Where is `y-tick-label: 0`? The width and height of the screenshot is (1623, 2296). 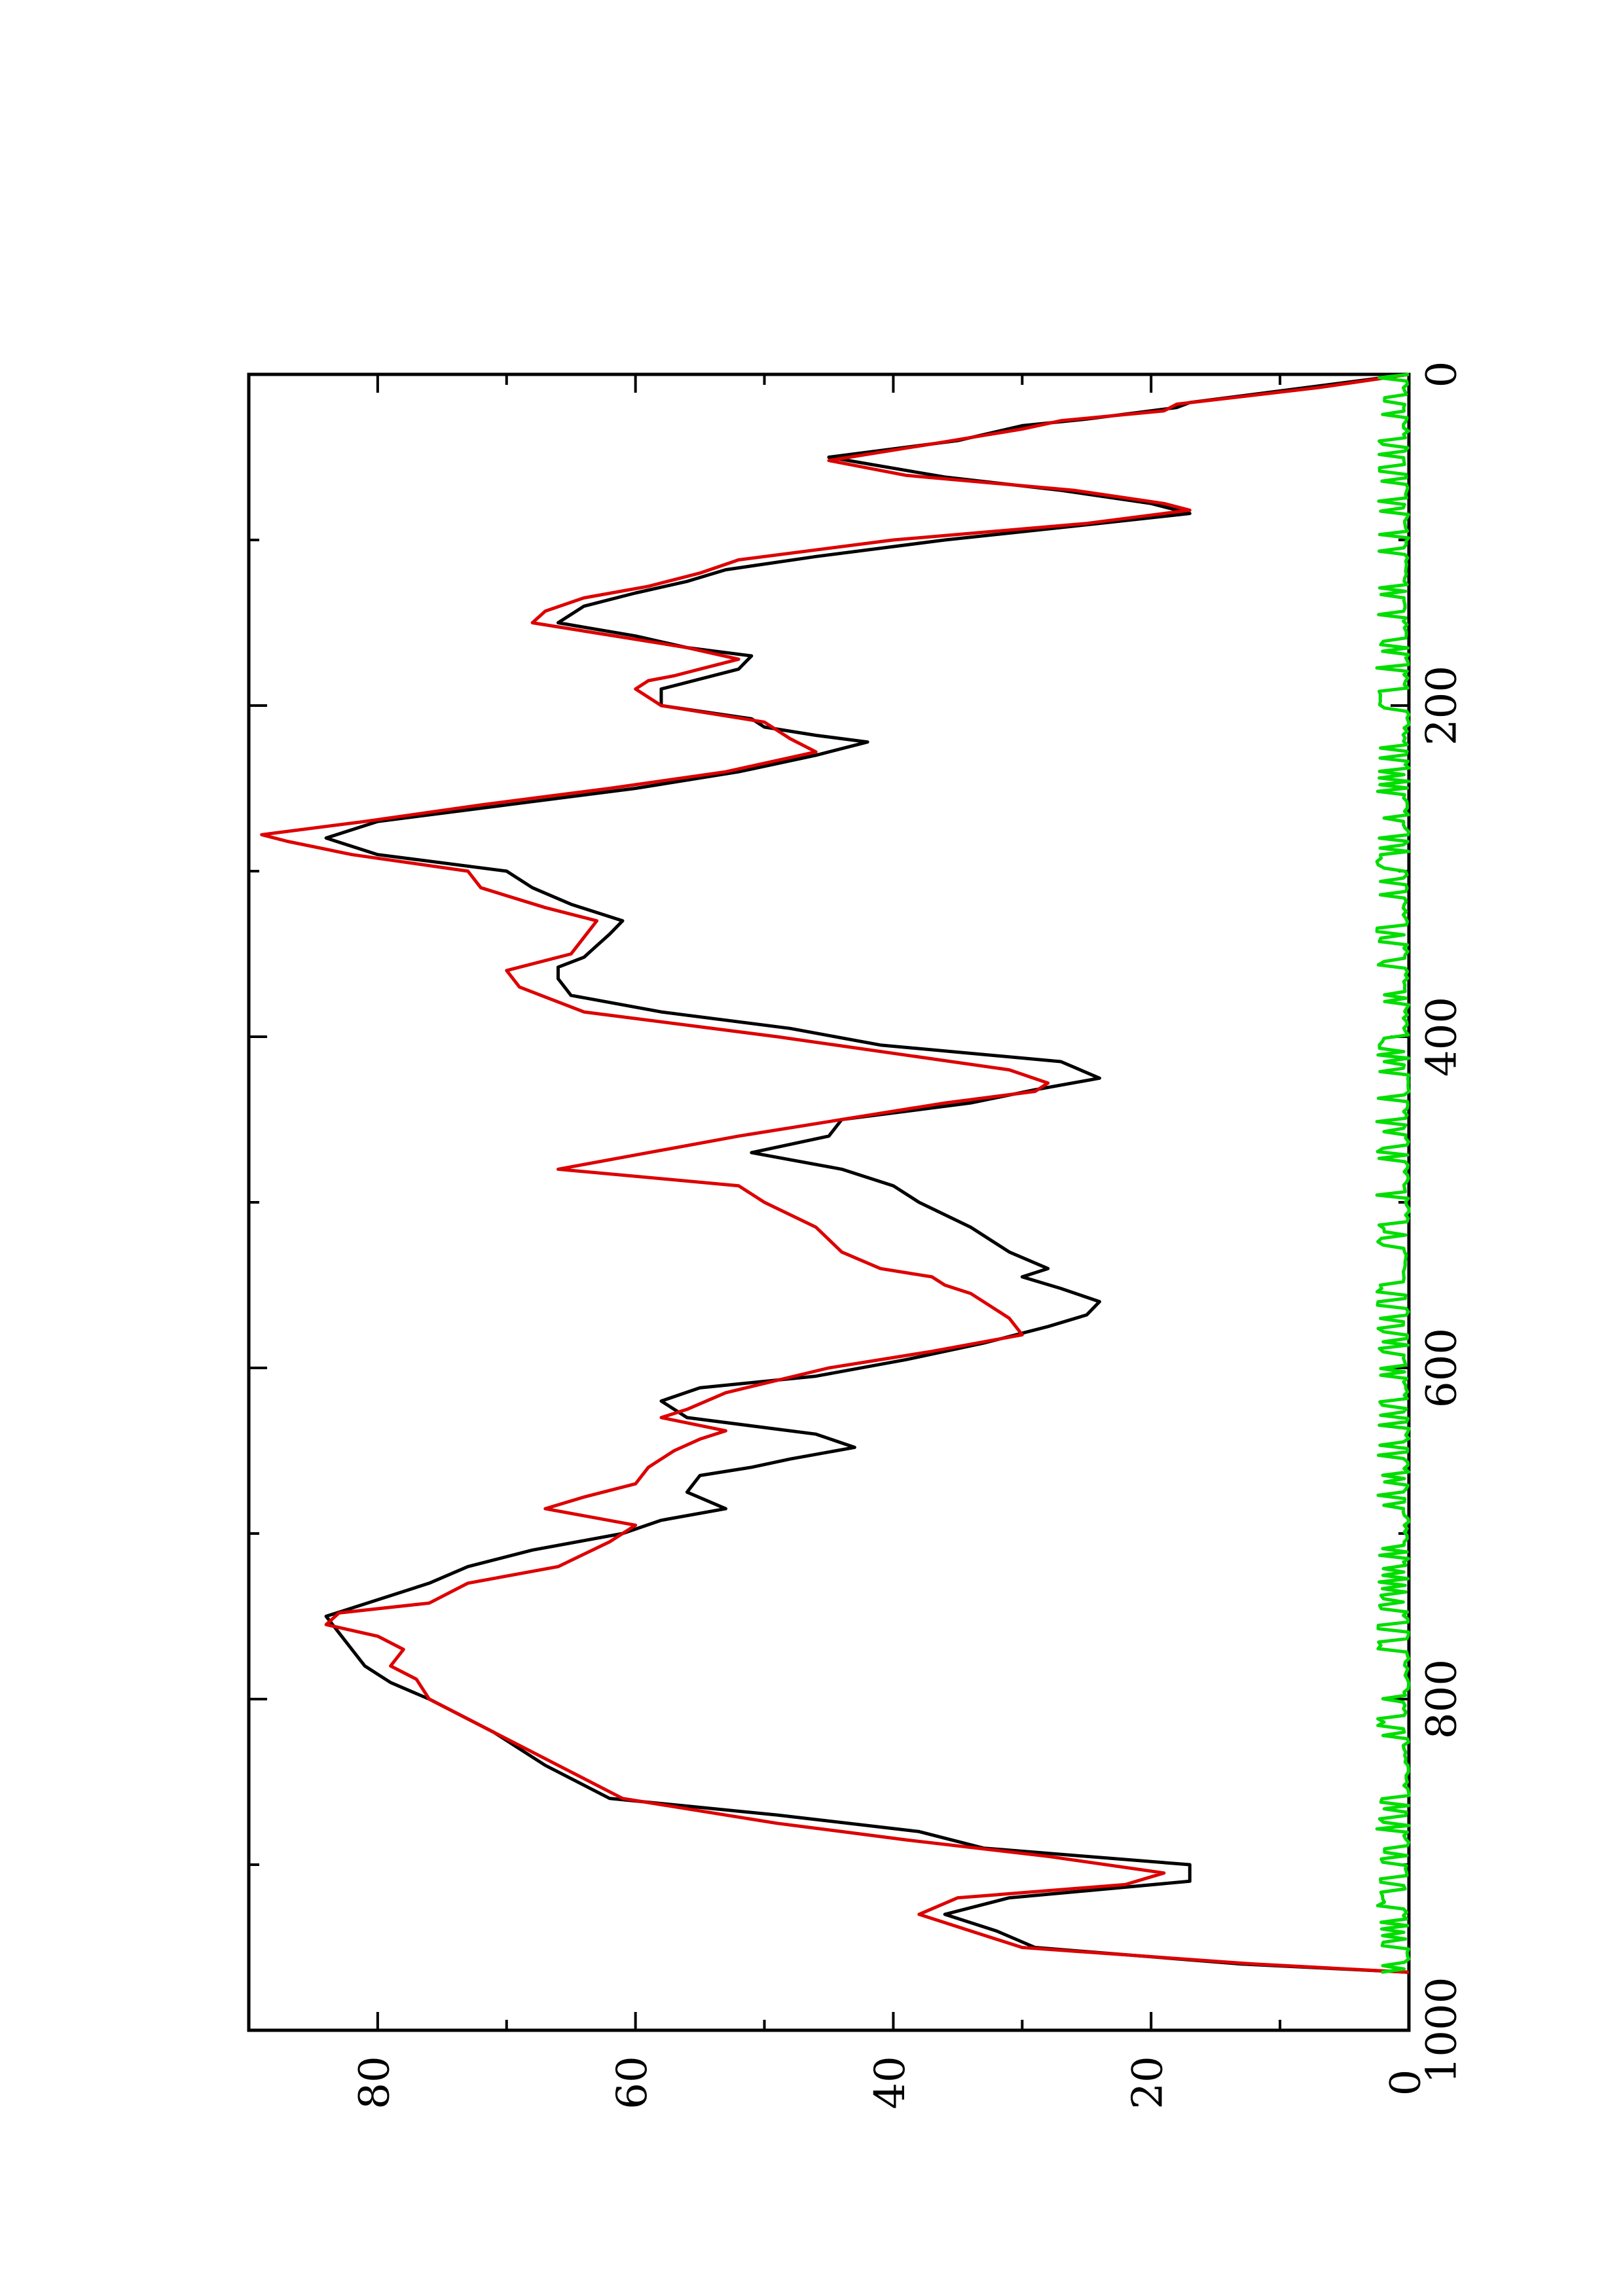 y-tick-label: 0 is located at coordinates (1406, 2083).